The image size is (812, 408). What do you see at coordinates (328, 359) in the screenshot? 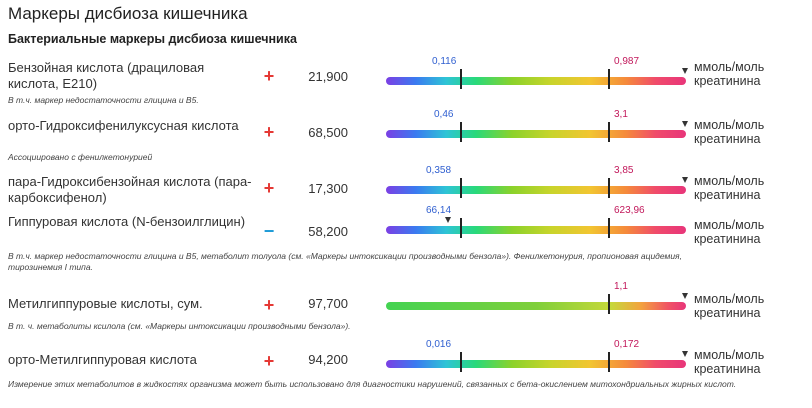
I see `result-value: 94,200` at bounding box center [328, 359].